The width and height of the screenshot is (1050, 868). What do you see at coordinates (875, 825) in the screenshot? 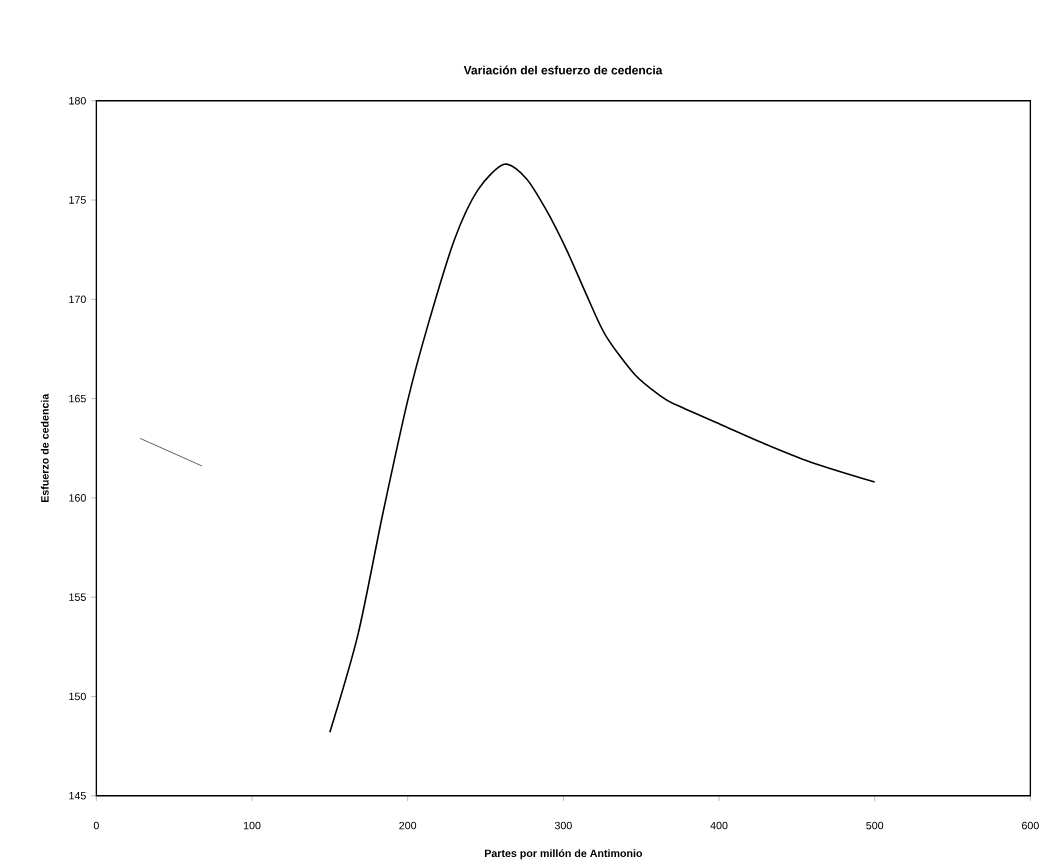
I see `x-tick-label: 500` at bounding box center [875, 825].